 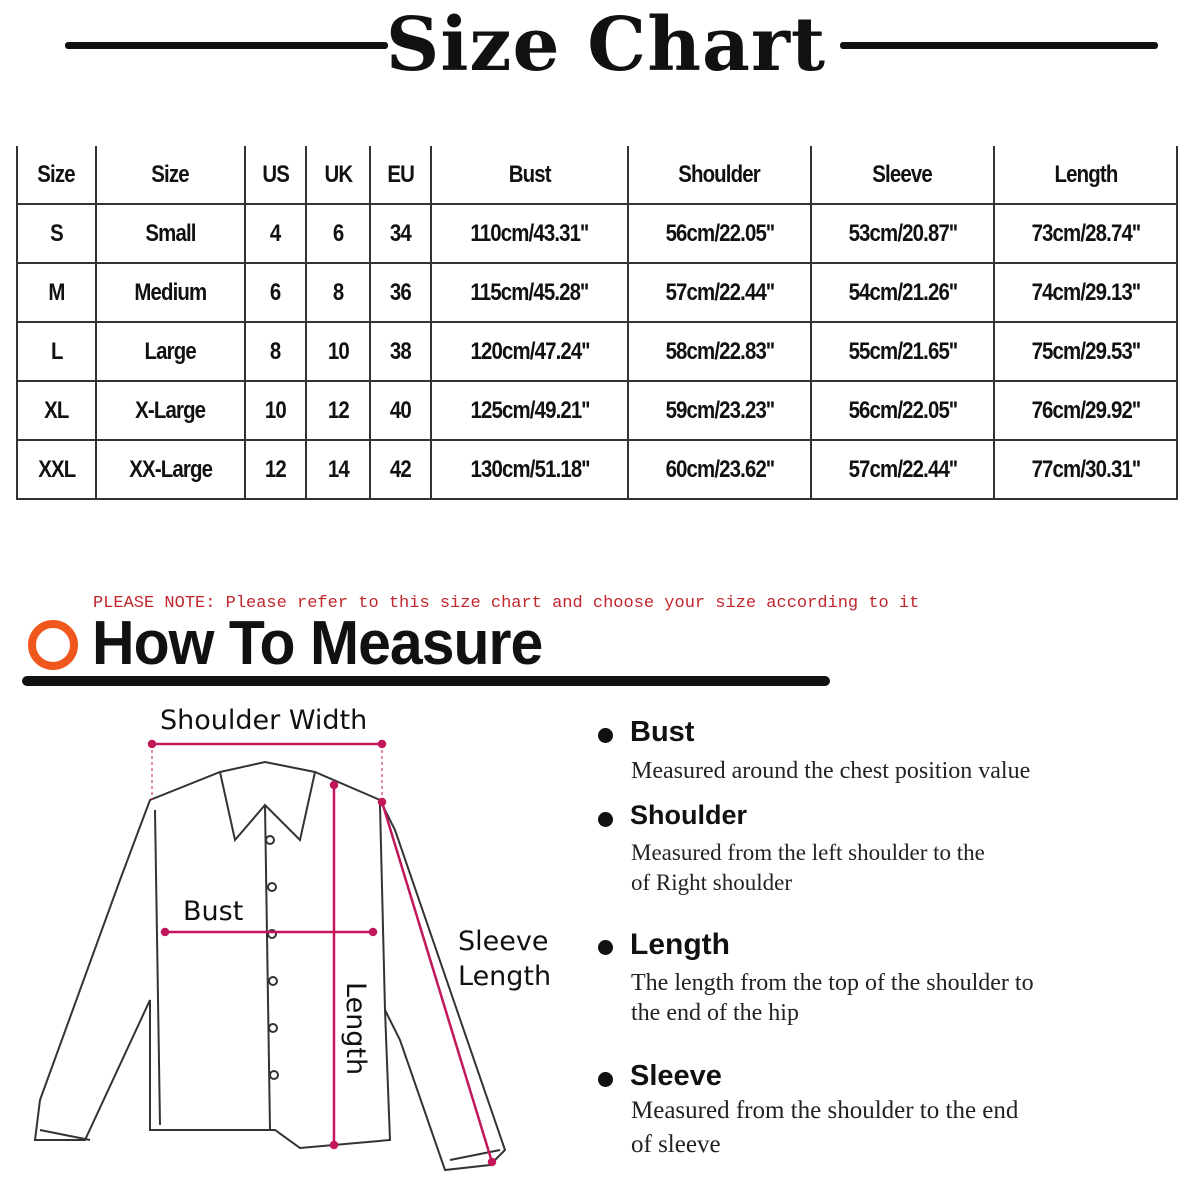 What do you see at coordinates (606, 45) in the screenshot?
I see `page-title: Size Chart` at bounding box center [606, 45].